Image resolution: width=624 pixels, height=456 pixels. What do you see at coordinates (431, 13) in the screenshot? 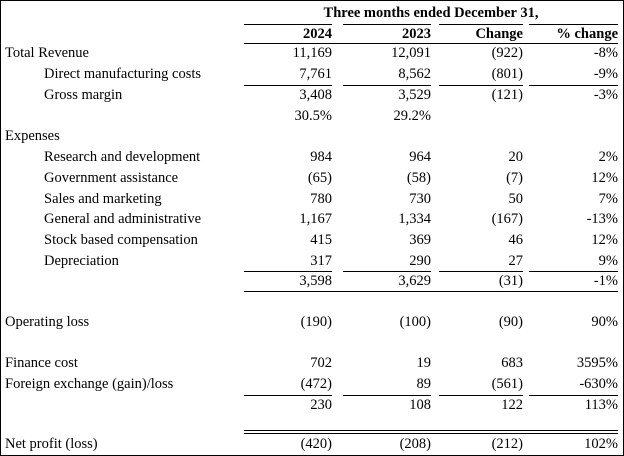
I see `period-header: Three months ended December 31,` at bounding box center [431, 13].